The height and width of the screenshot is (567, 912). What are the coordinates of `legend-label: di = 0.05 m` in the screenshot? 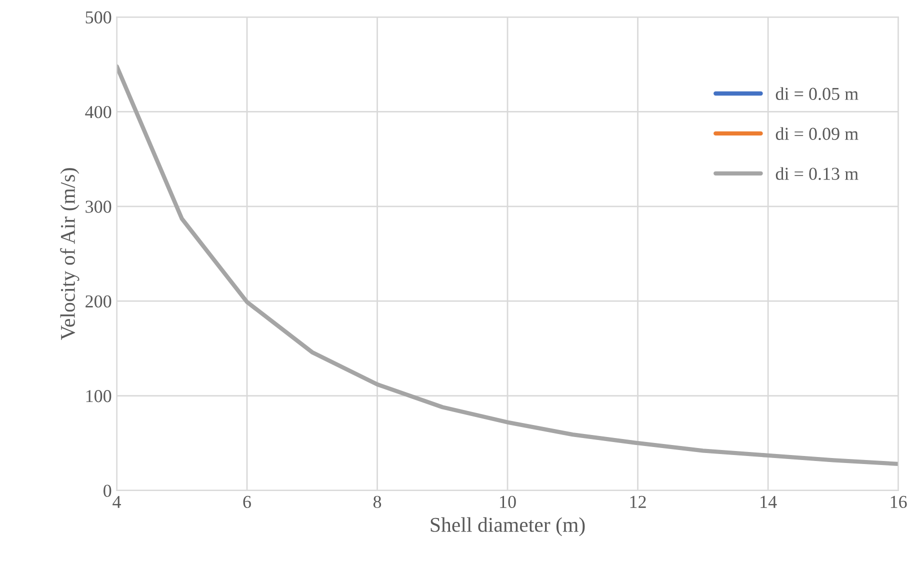 It's located at (817, 93).